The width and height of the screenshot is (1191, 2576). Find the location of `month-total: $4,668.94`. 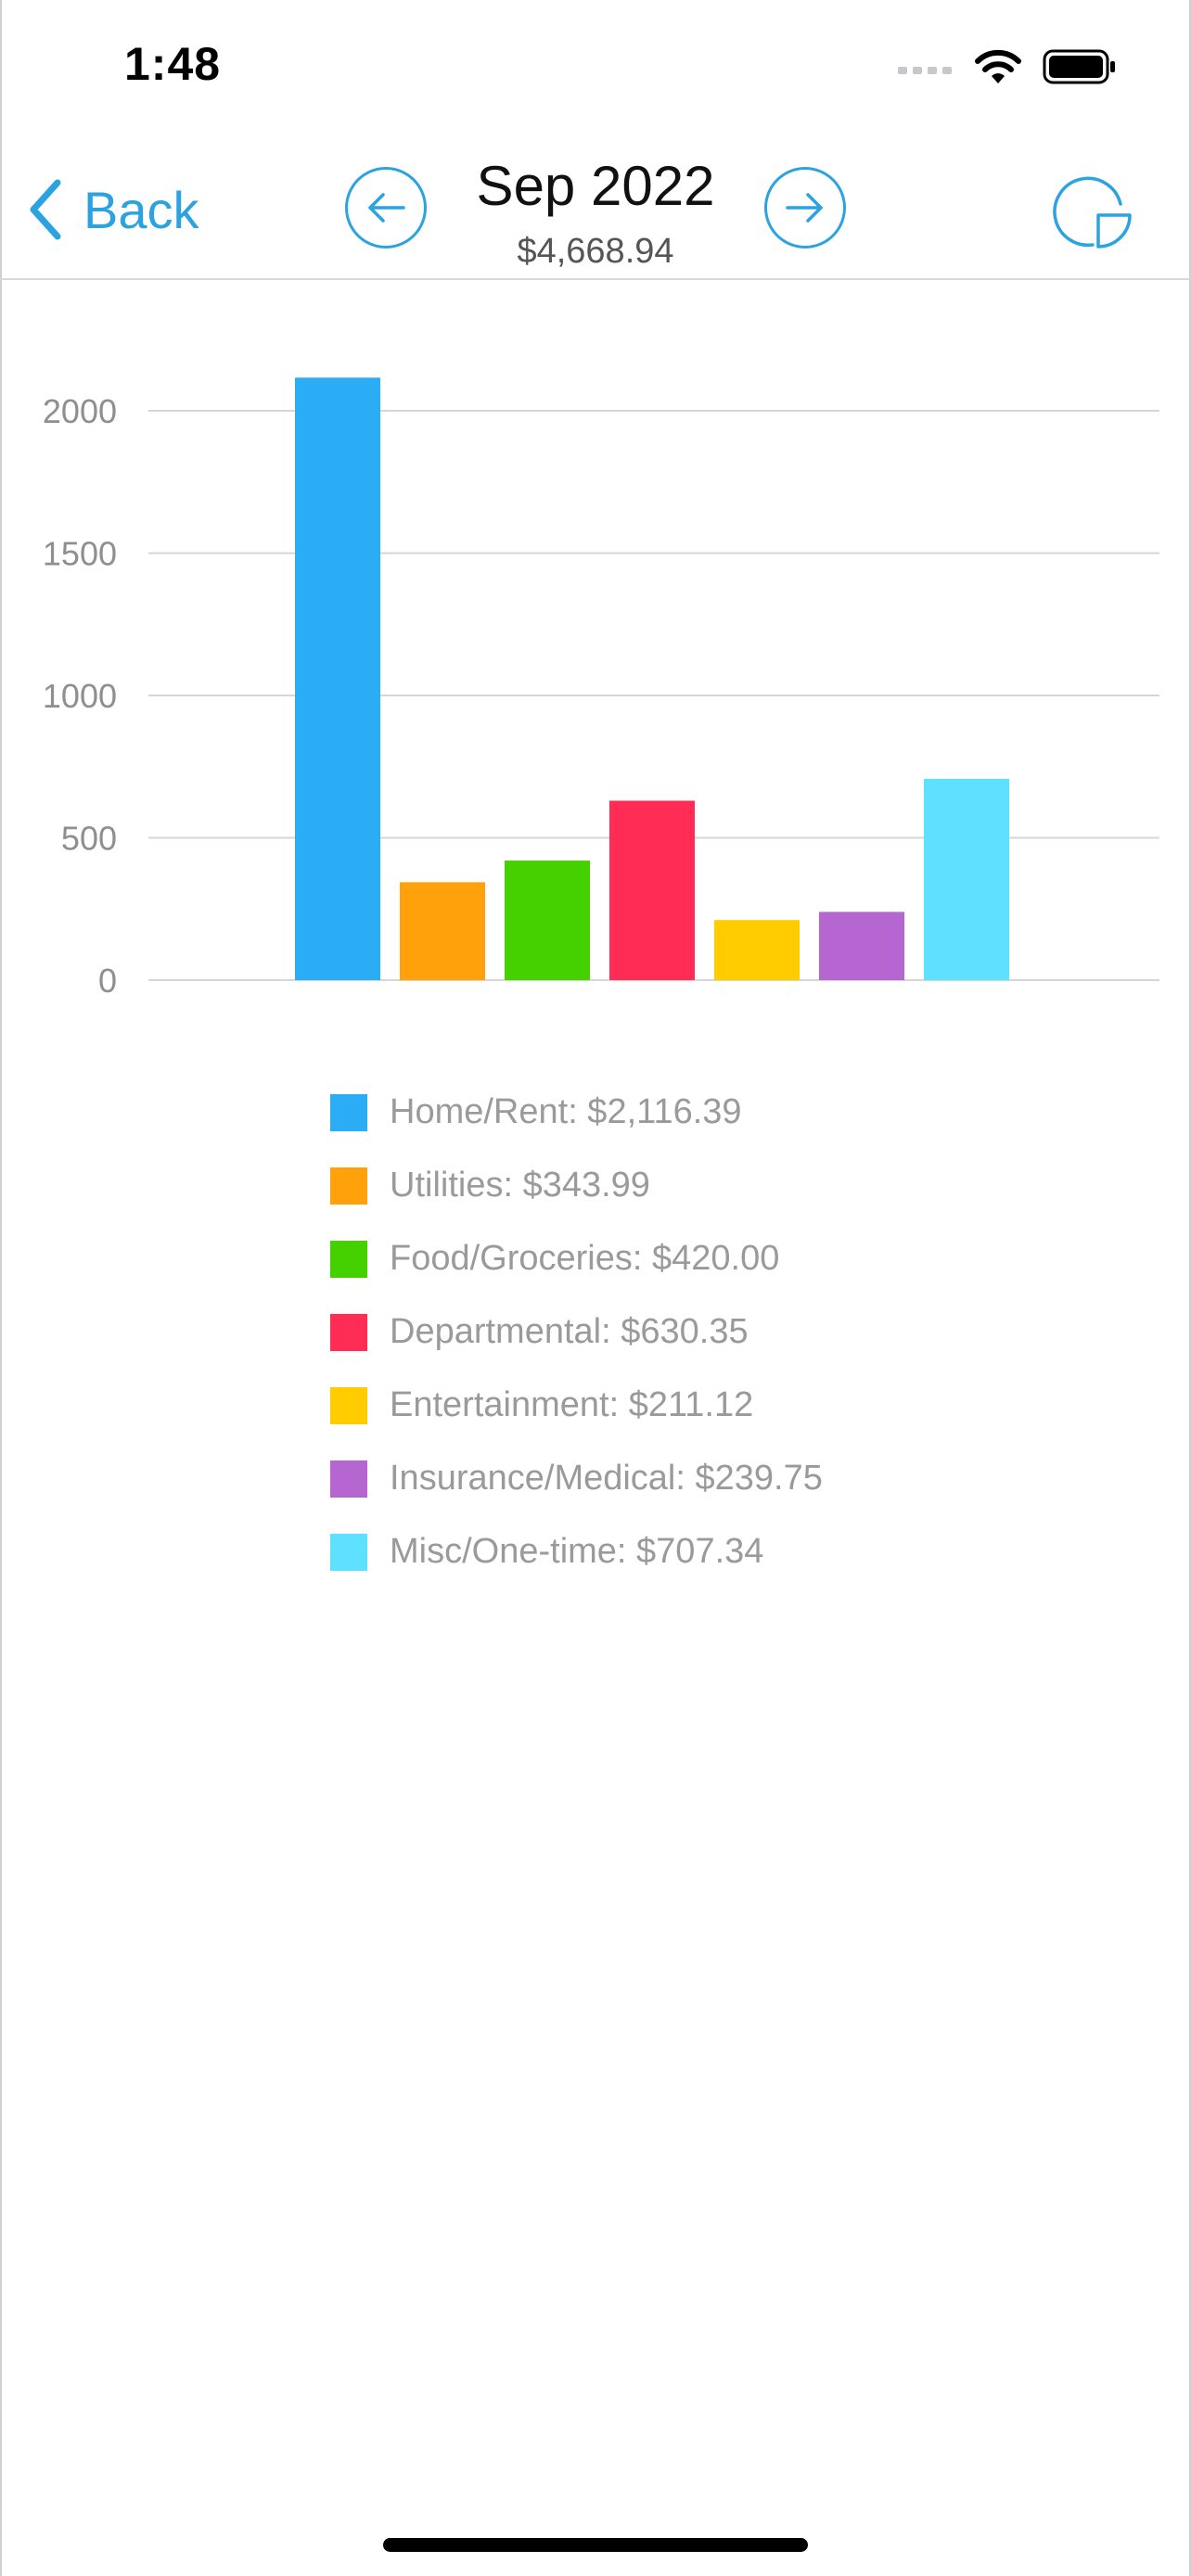

month-total: $4,668.94 is located at coordinates (595, 251).